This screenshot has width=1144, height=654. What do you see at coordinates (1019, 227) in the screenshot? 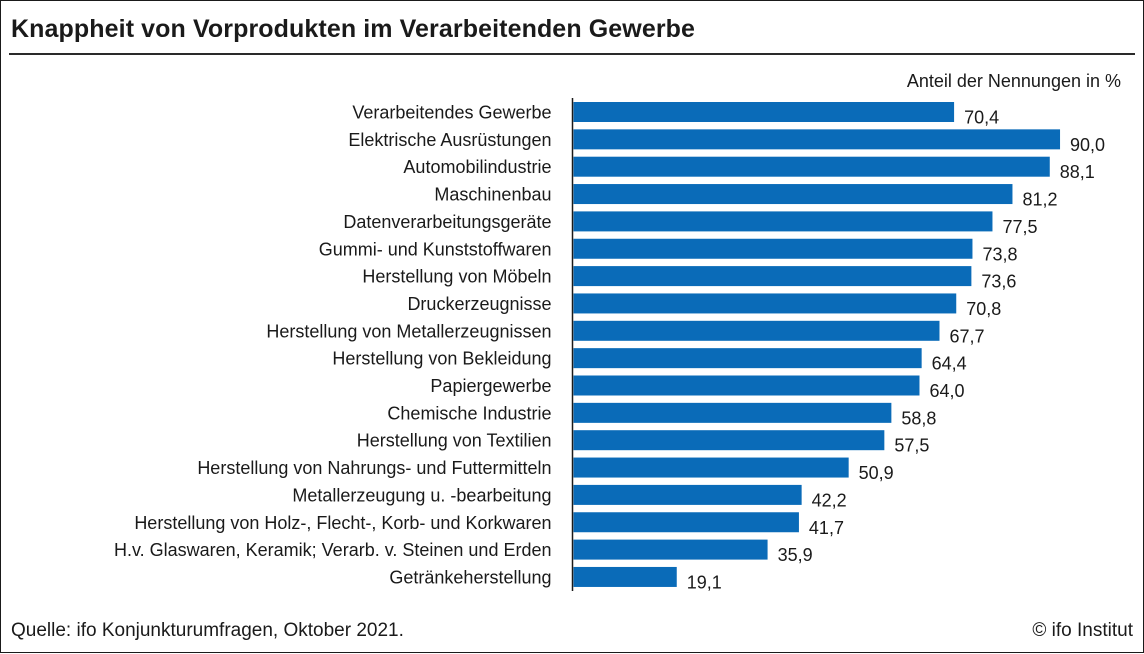
I see `value-label: 77,5` at bounding box center [1019, 227].